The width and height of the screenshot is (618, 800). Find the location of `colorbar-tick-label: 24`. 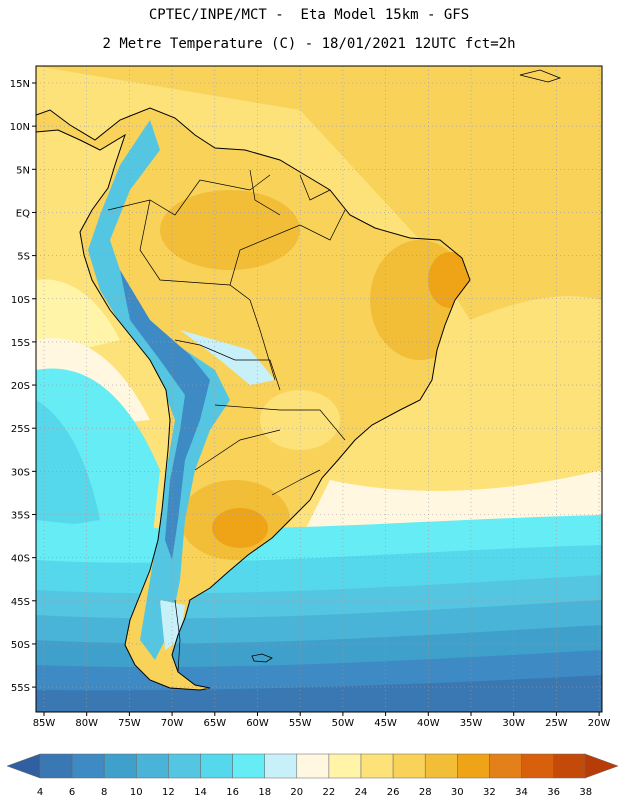

colorbar-tick-label: 24 is located at coordinates (361, 792).